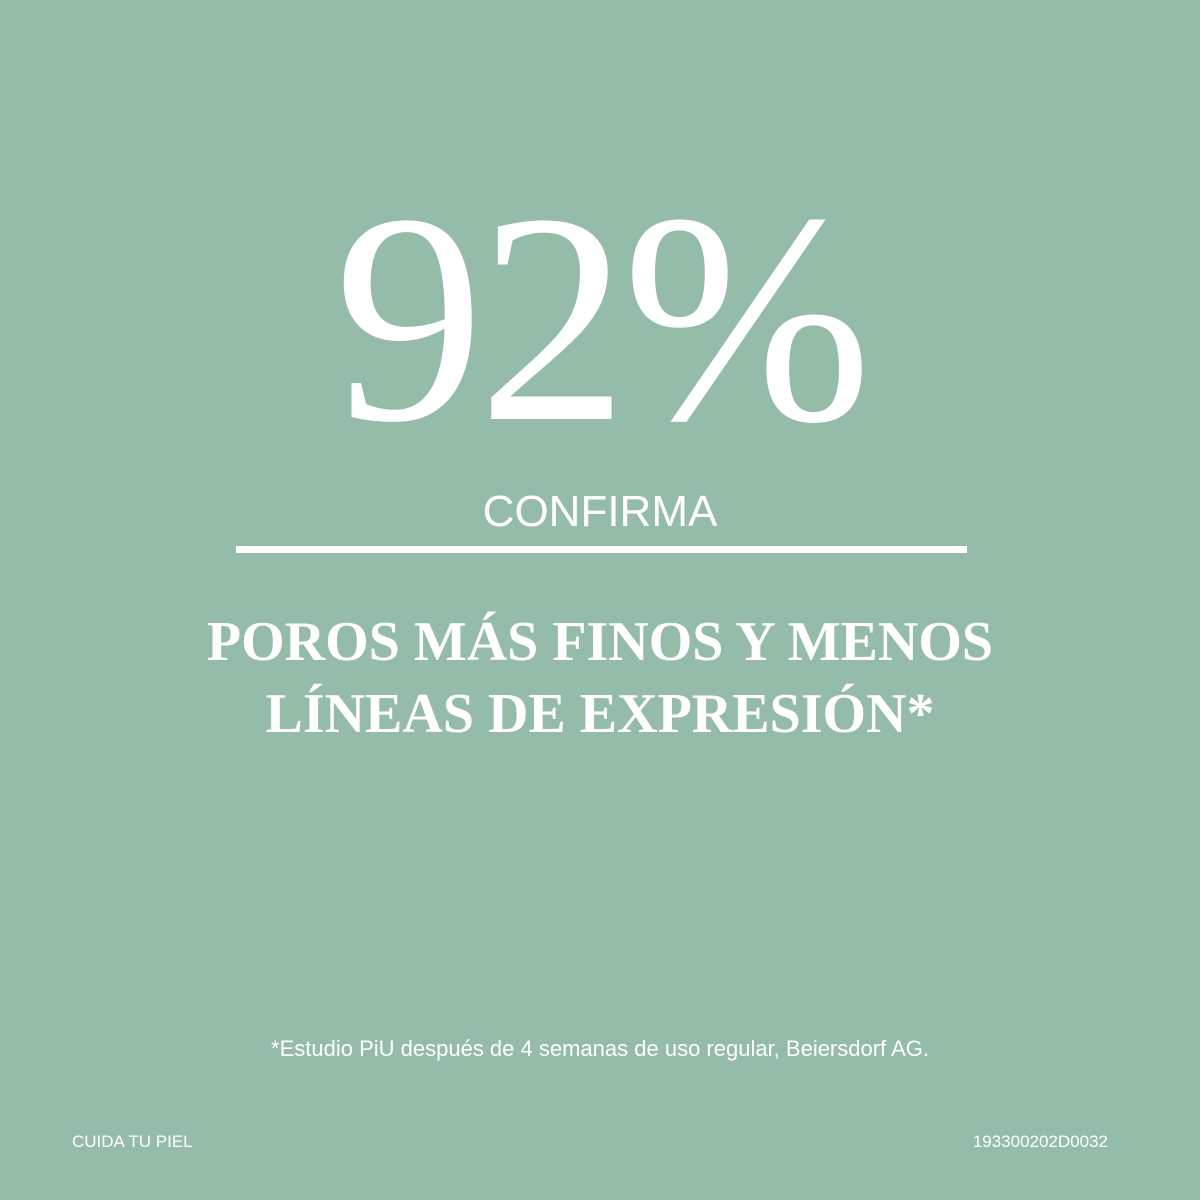 The width and height of the screenshot is (1200, 1200). I want to click on headline-subtitle: CONFIRMA, so click(600, 511).